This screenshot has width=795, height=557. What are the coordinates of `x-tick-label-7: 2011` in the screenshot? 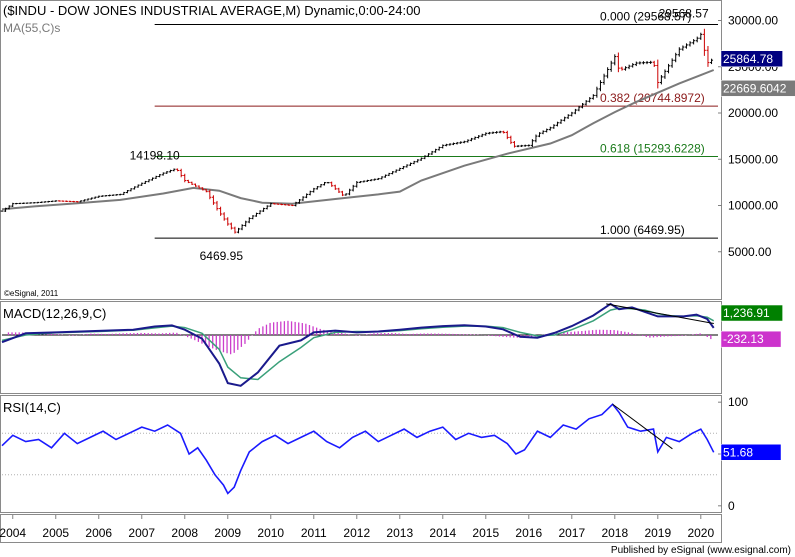 It's located at (314, 533).